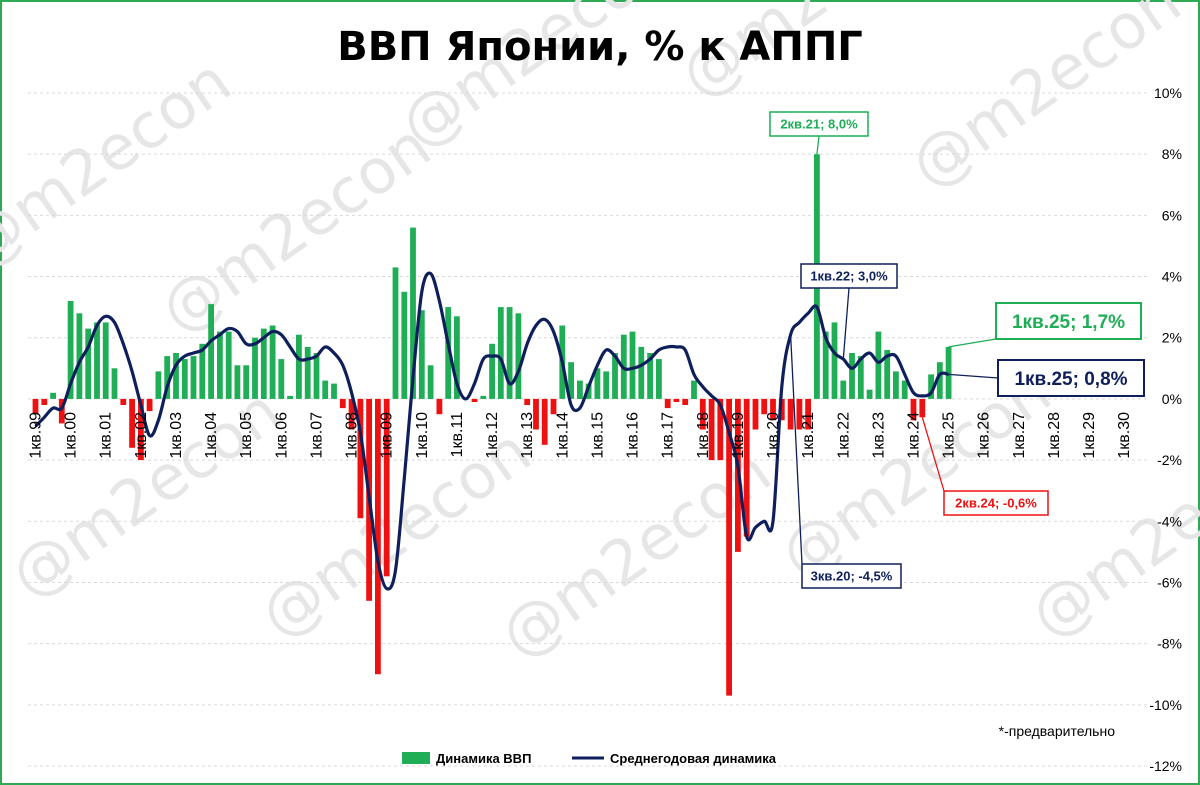  What do you see at coordinates (949, 435) in the screenshot?
I see `x-tick-label: 1кв.25` at bounding box center [949, 435].